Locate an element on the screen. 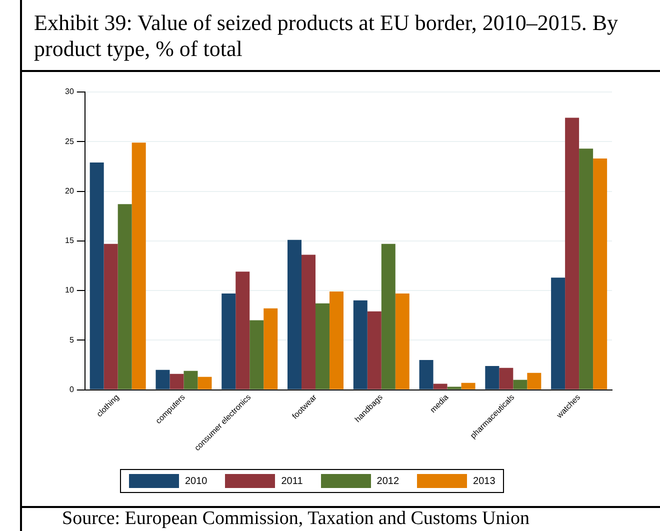  y-tick-label: 30 is located at coordinates (69, 91).